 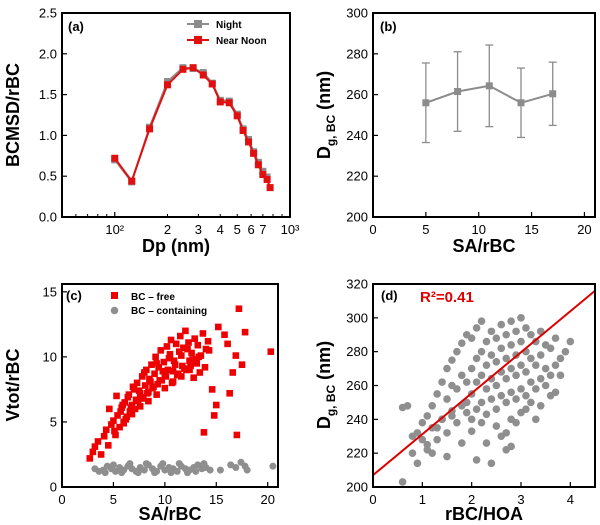 What do you see at coordinates (48, 217) in the screenshot?
I see `panel-a-ytick-label: 0.0` at bounding box center [48, 217].